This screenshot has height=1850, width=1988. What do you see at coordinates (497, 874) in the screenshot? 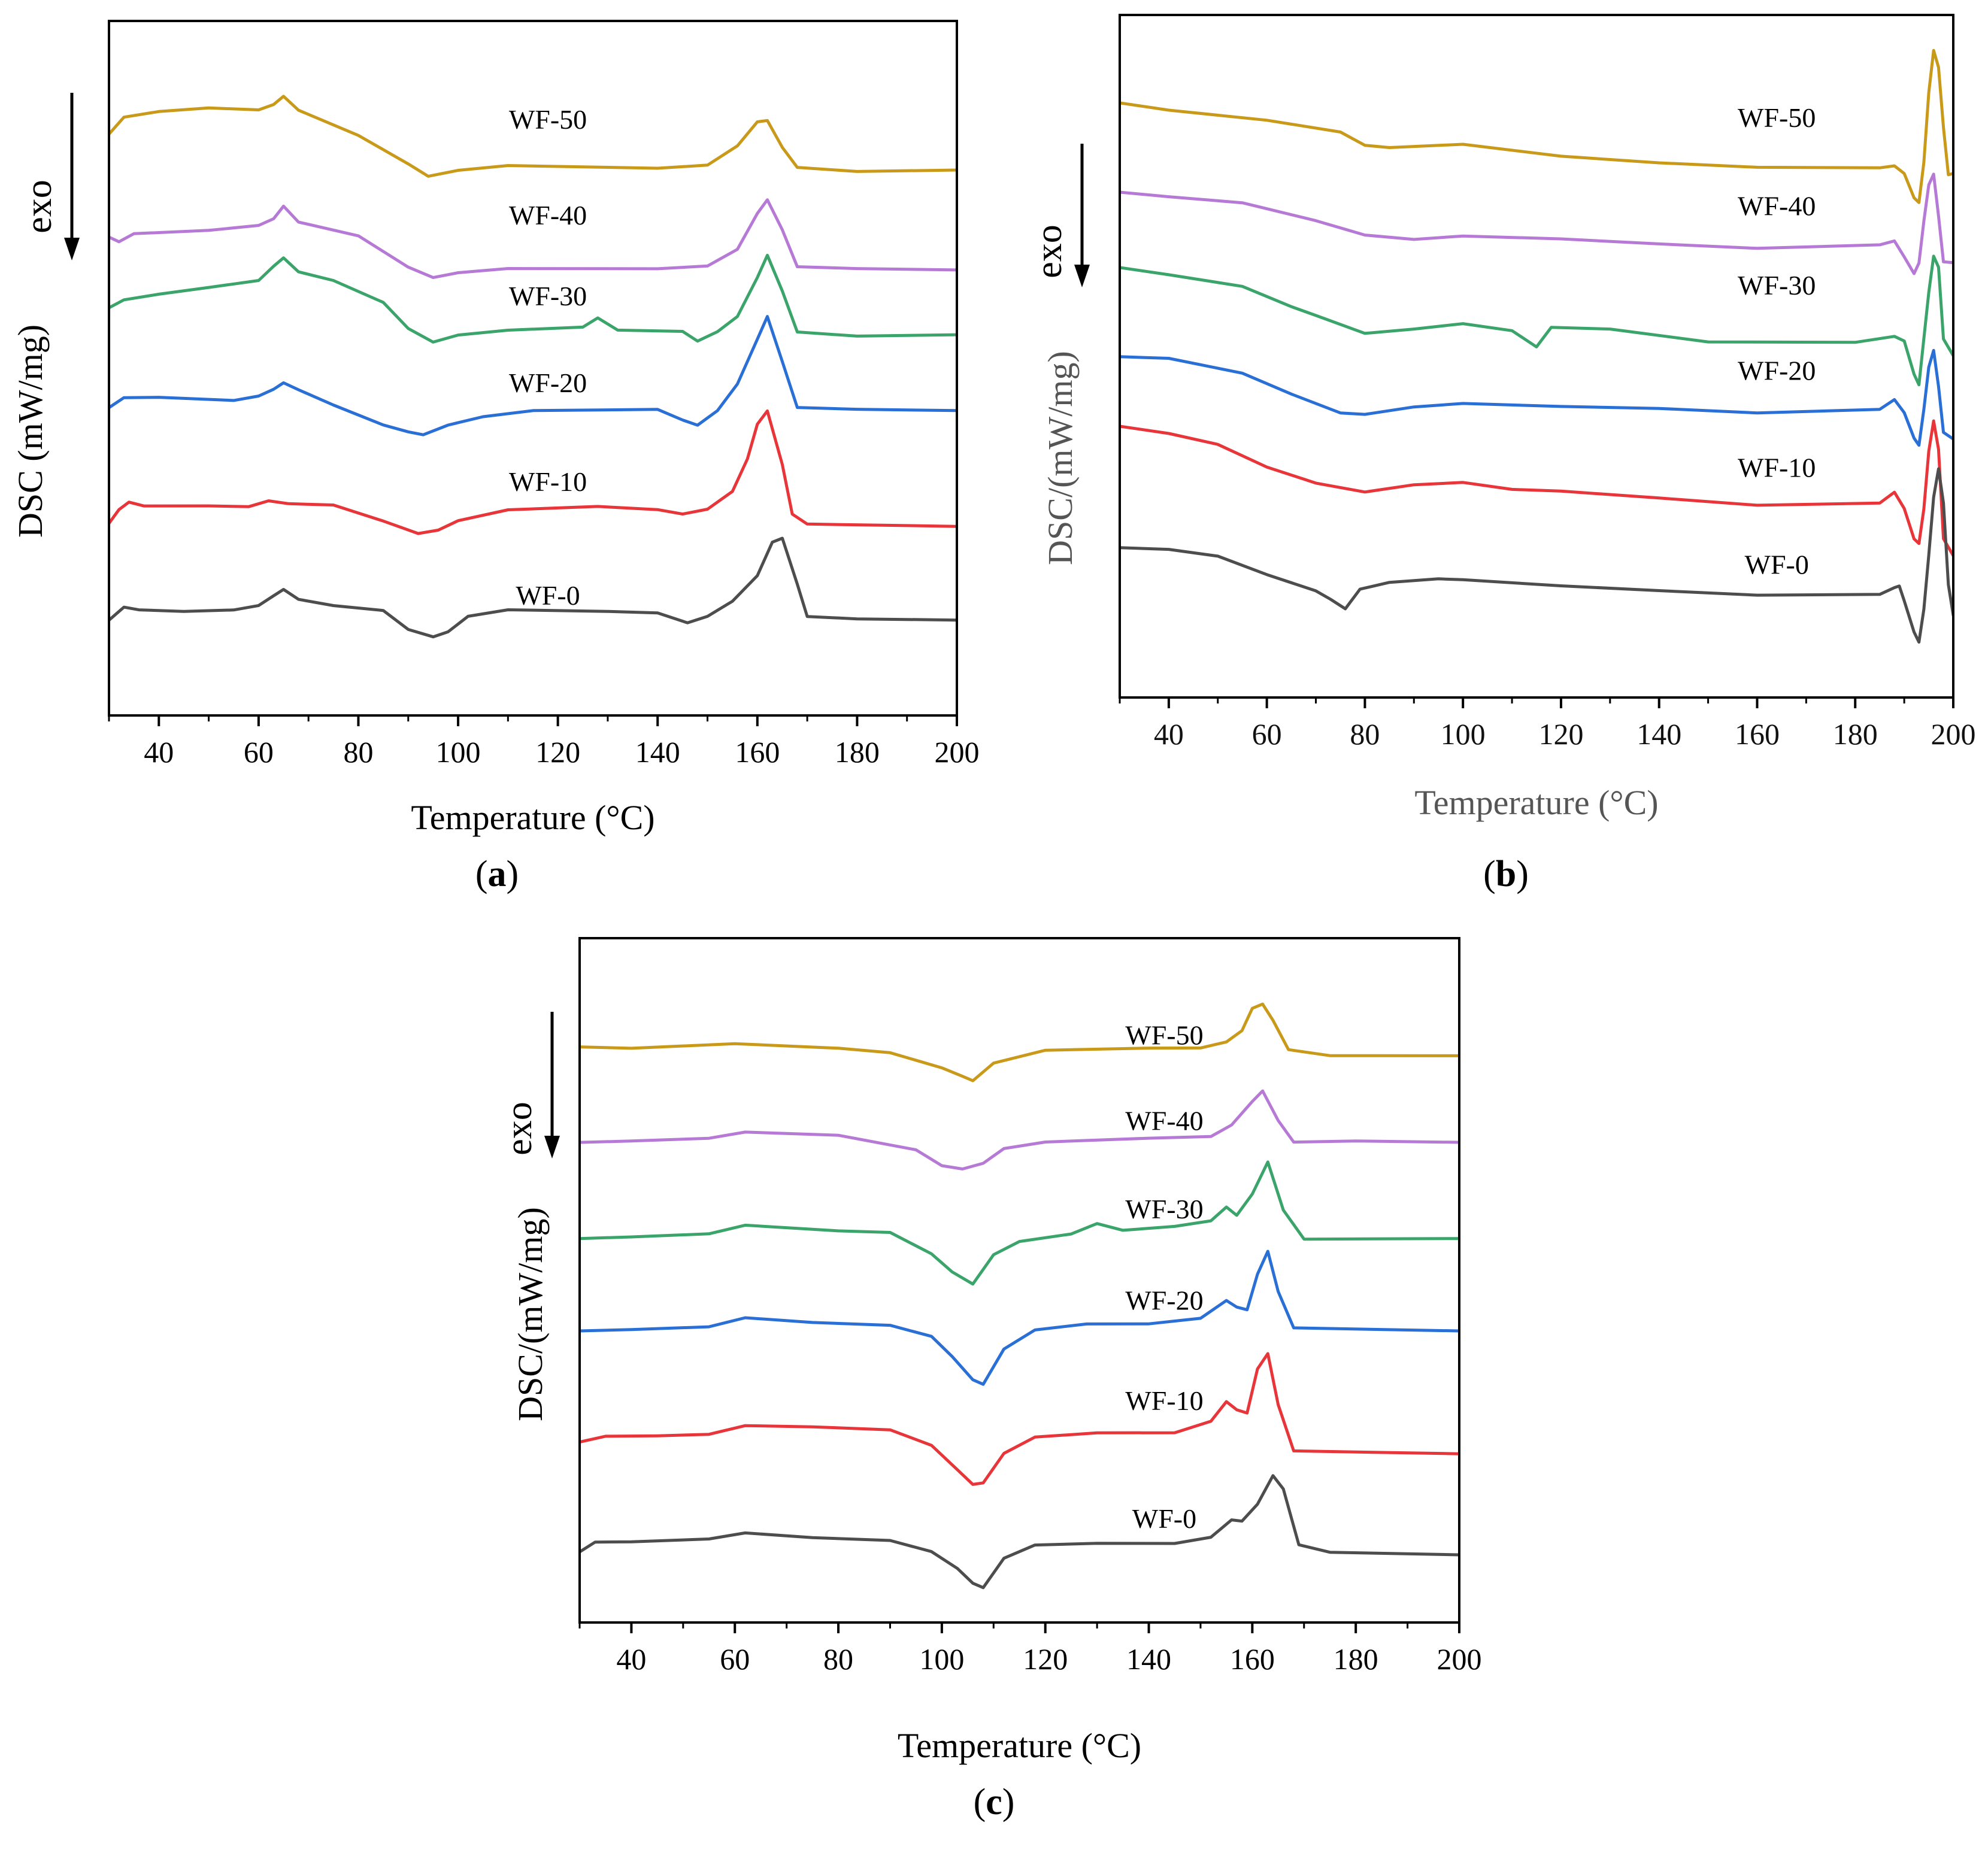
I see `panel-caption: (a)` at bounding box center [497, 874].